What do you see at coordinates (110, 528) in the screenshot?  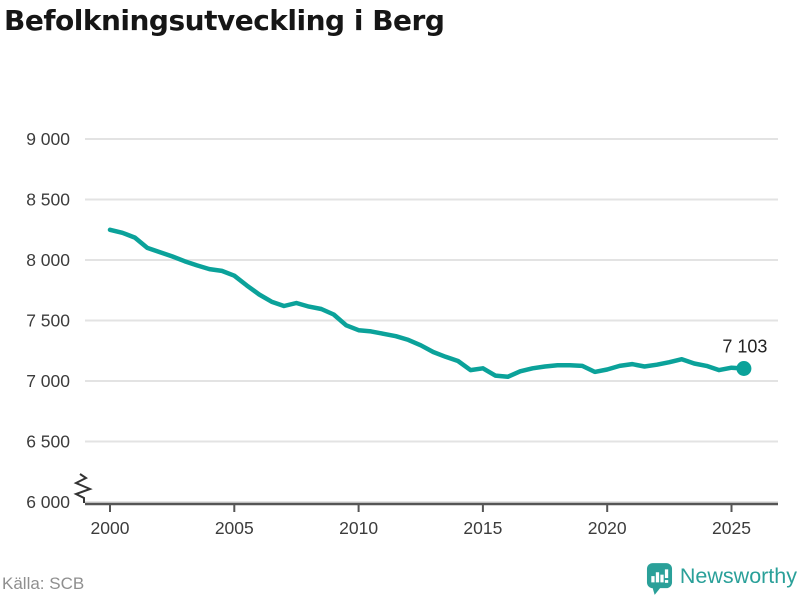 I see `svg-text: 2000` at bounding box center [110, 528].